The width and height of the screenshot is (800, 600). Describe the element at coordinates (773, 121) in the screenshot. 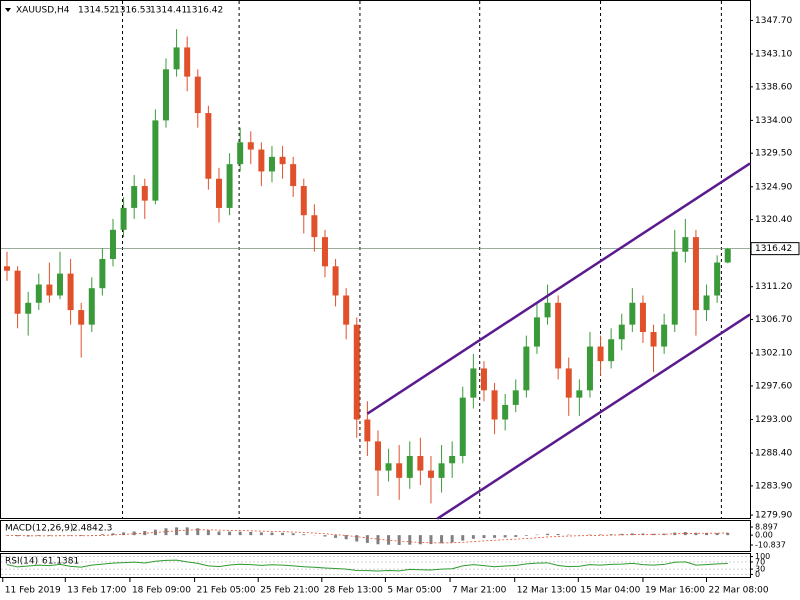

I see `y-tick-label: 1334.00` at that location.